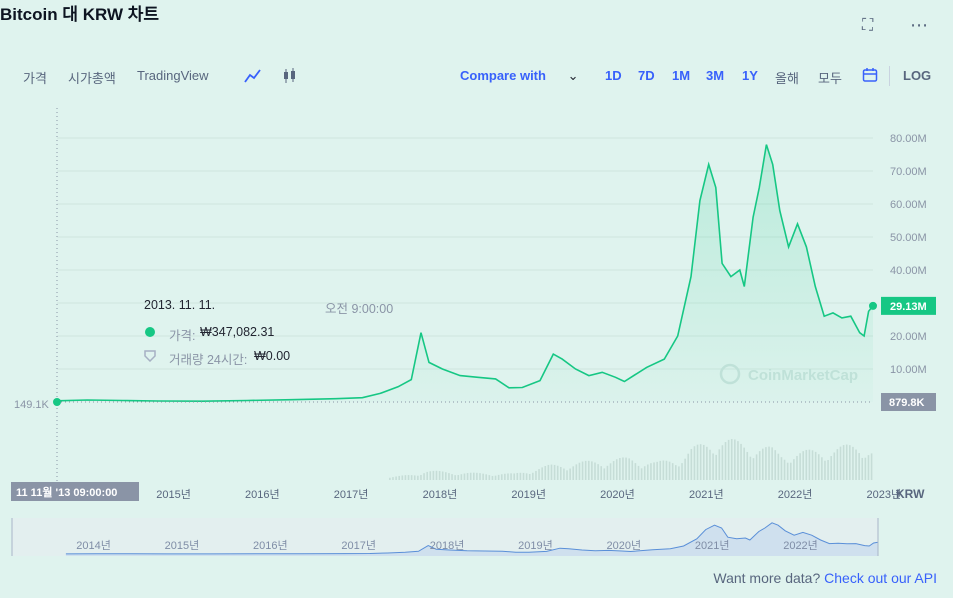 This screenshot has width=953, height=598. I want to click on x-tick-label: 2021년, so click(706, 494).